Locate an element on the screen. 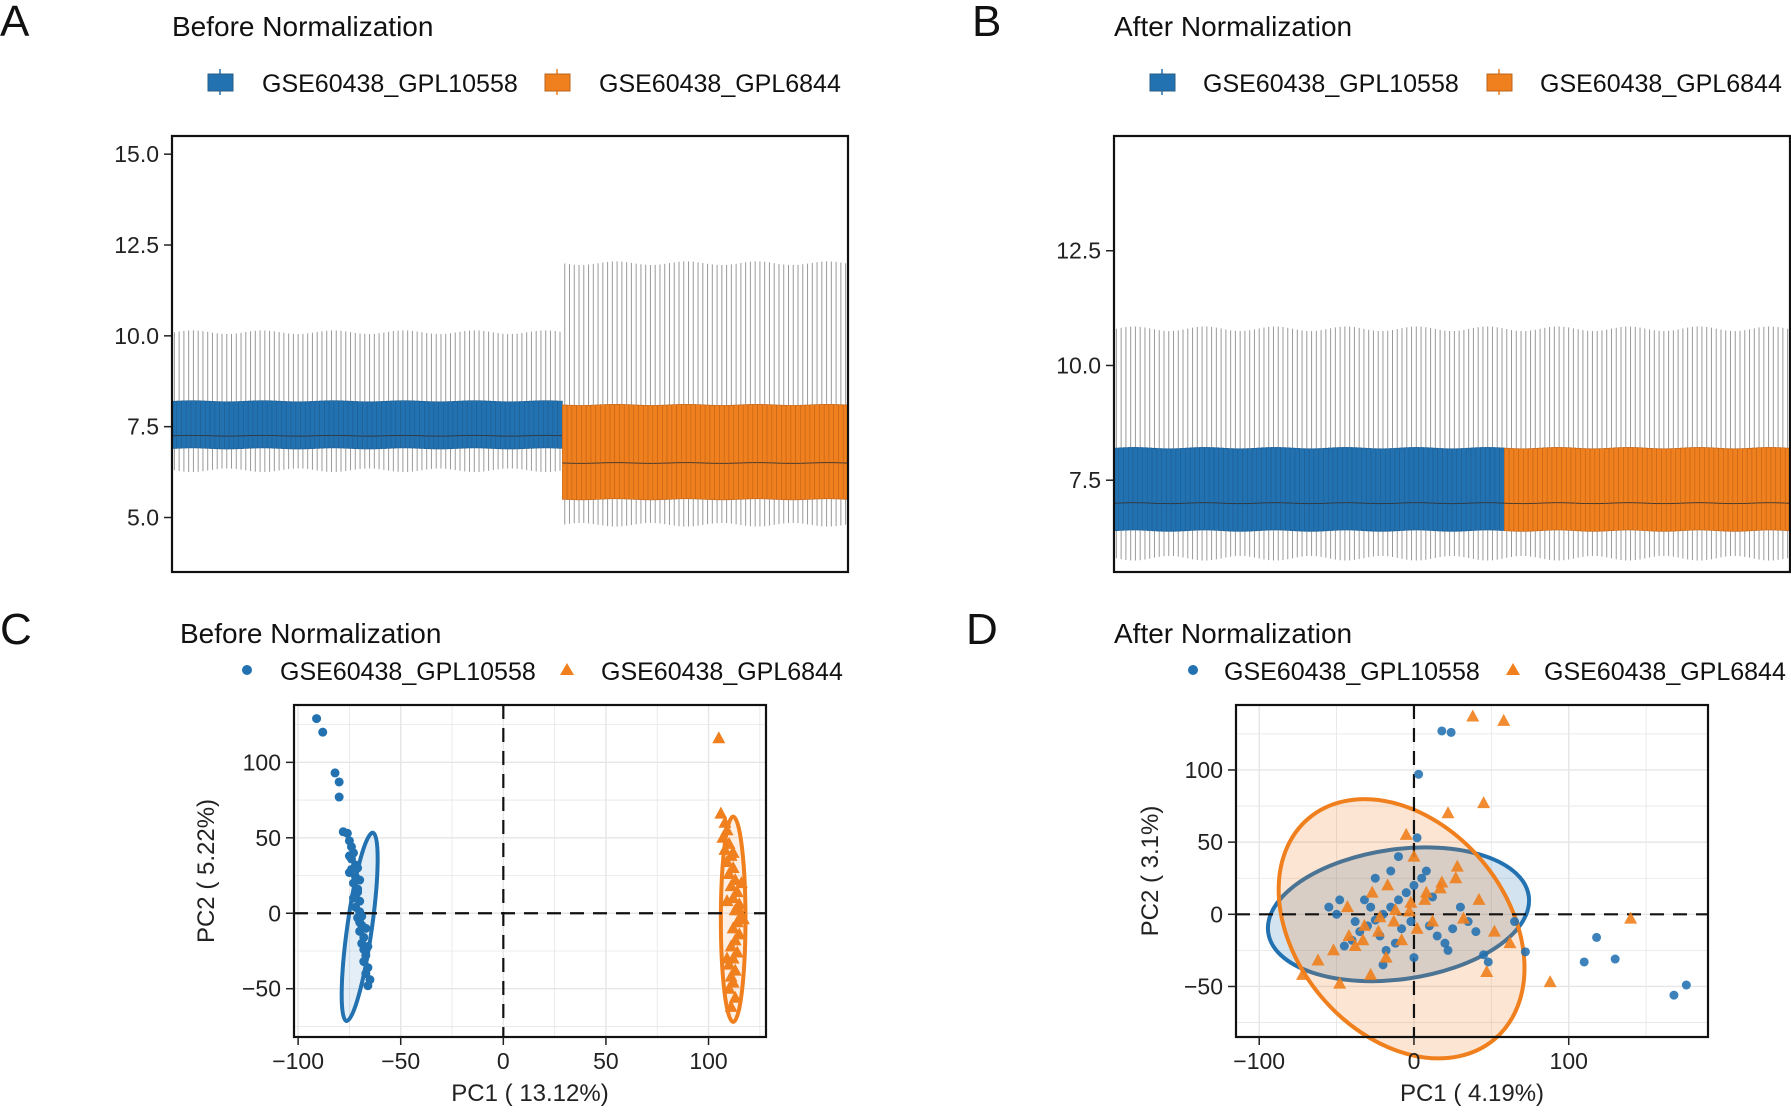 This screenshot has height=1115, width=1791. legend-d: GSE60438_GPL10558 GSE60438_GPL6844 is located at coordinates (1487, 672).